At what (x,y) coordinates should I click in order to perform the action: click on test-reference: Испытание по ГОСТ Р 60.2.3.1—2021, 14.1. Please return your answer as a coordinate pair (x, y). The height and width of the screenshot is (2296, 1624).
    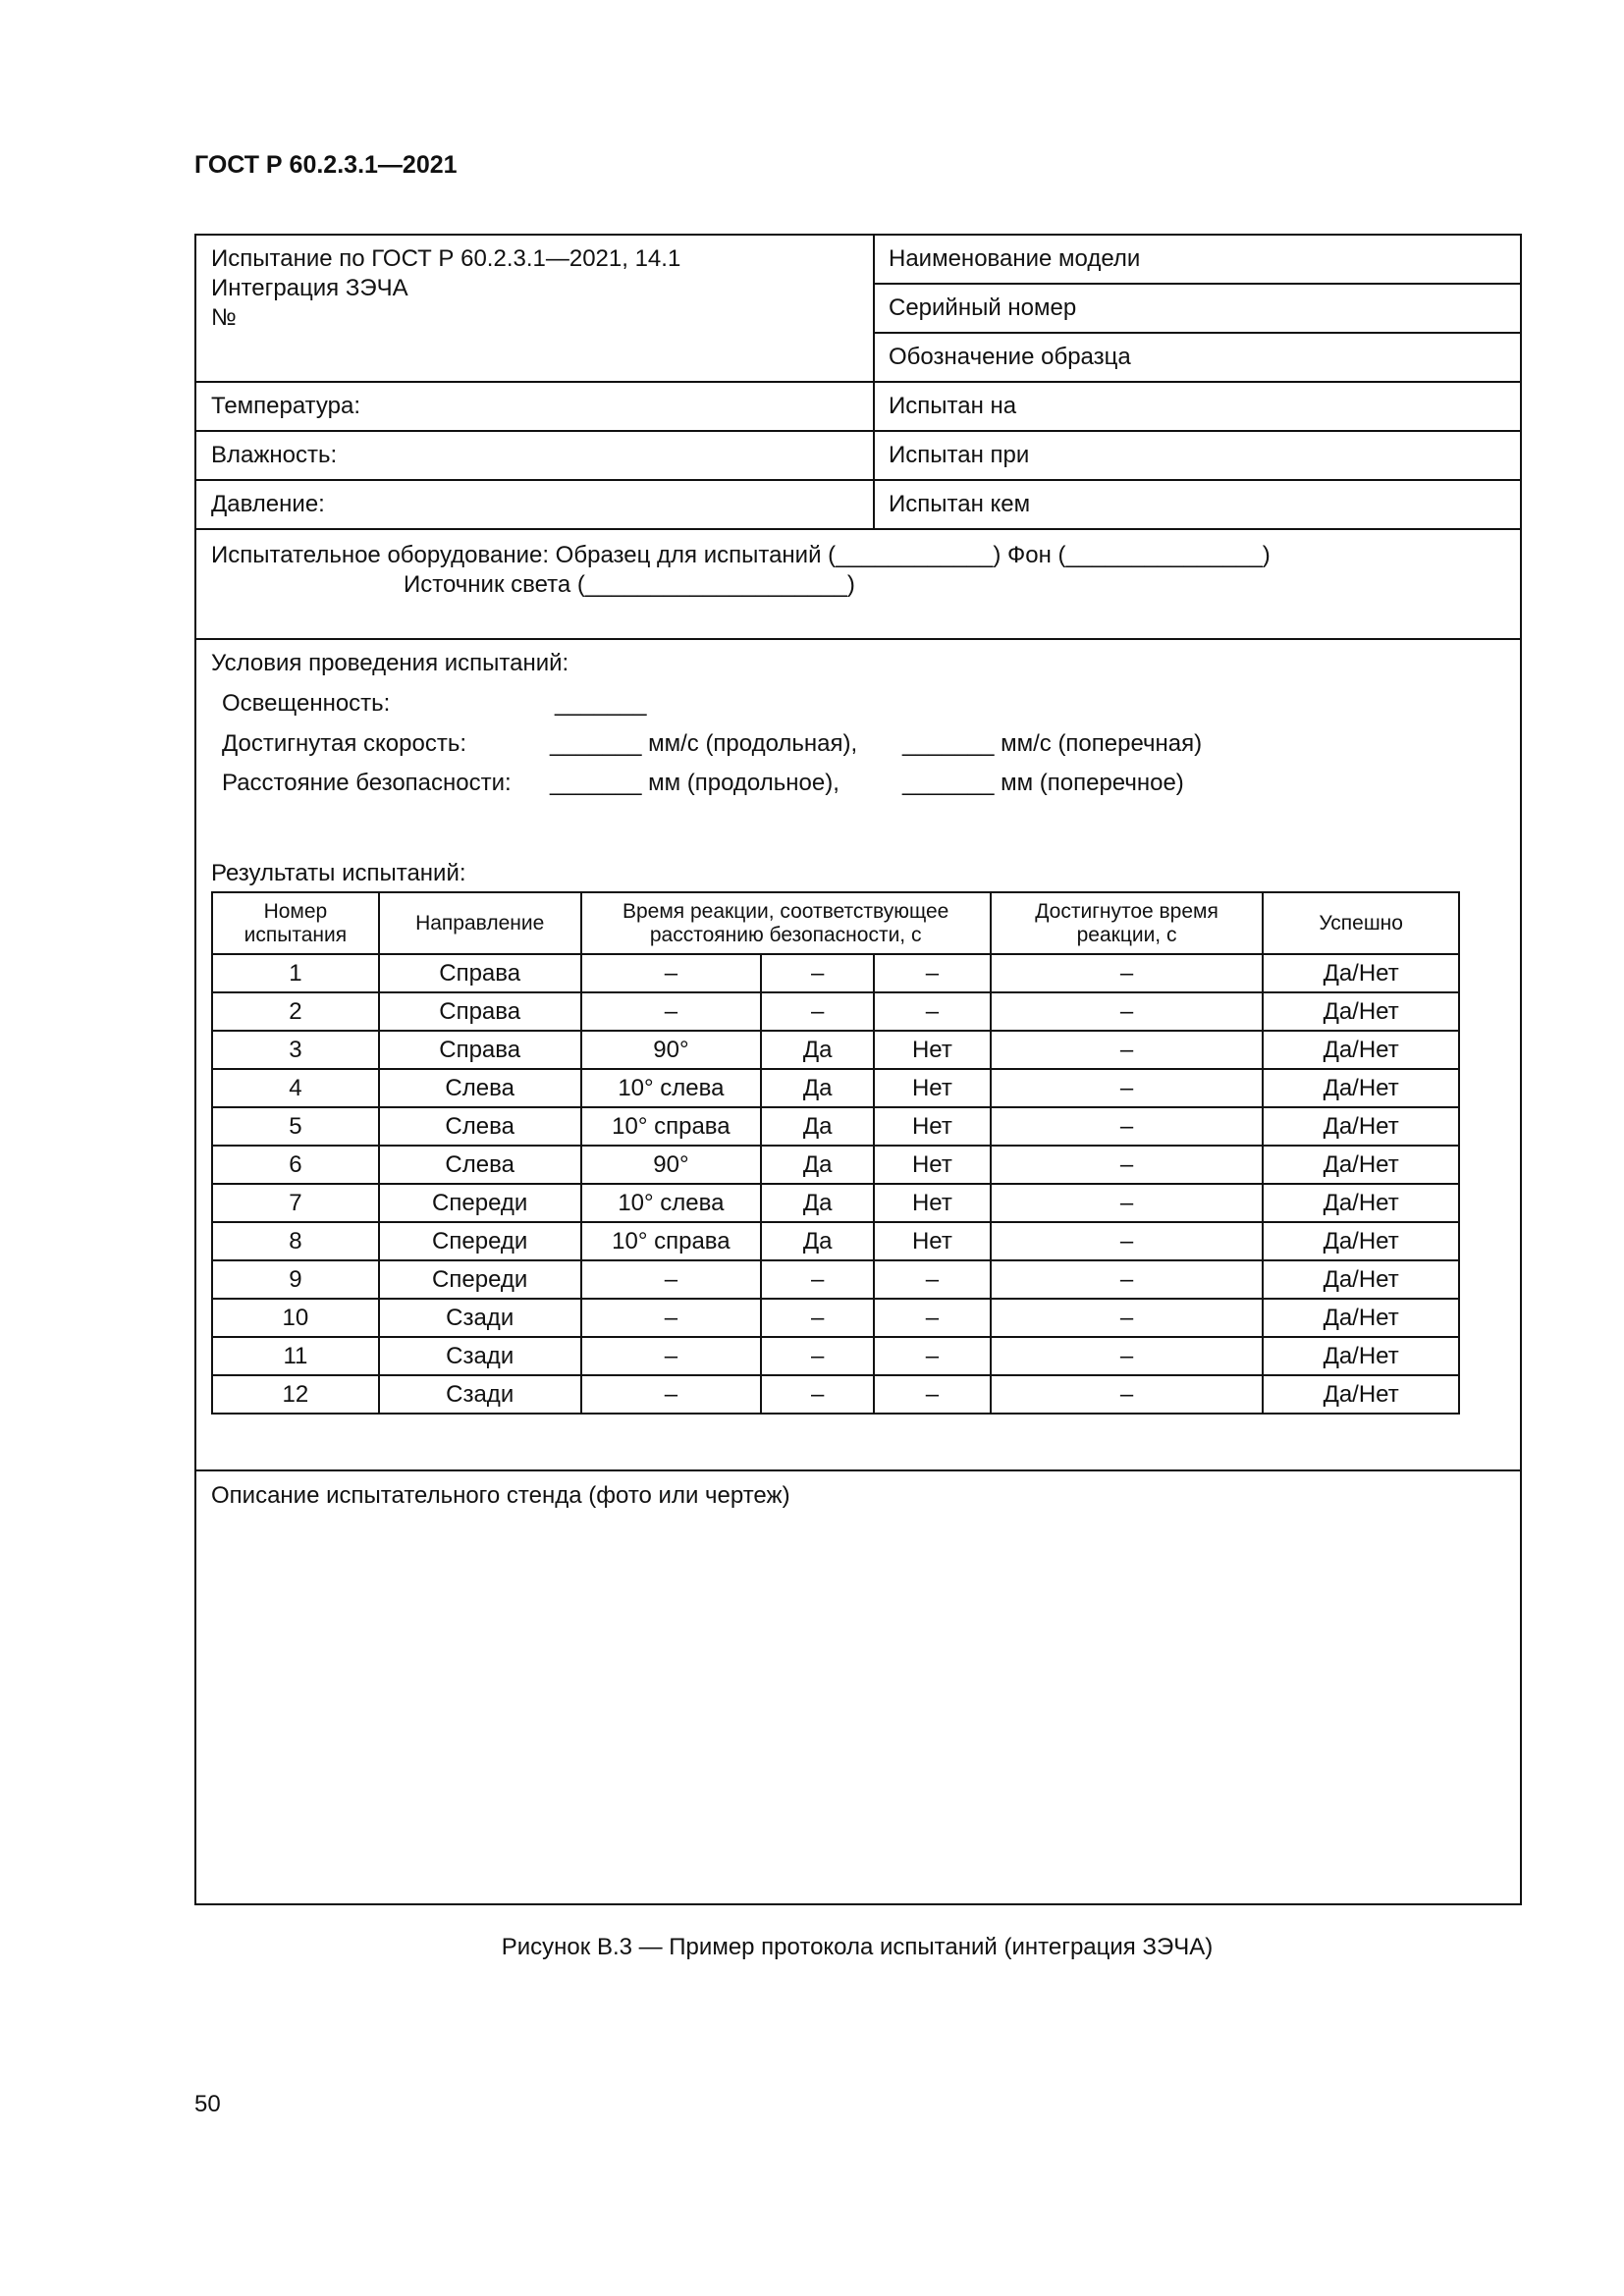
    Looking at the image, I should click on (446, 258).